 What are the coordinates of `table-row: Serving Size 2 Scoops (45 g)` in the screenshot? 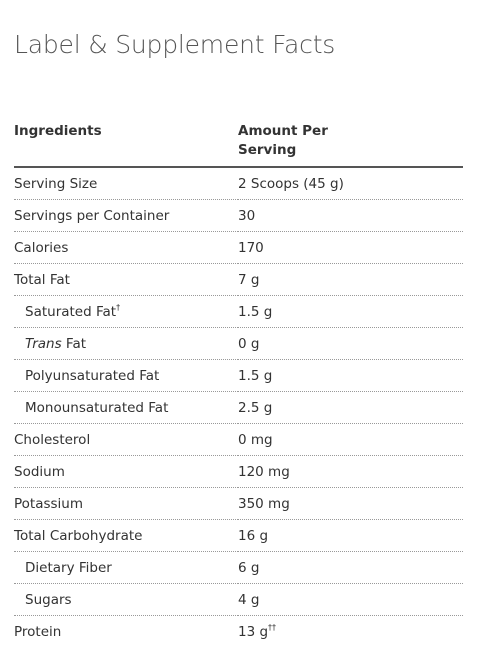 It's located at (238, 183).